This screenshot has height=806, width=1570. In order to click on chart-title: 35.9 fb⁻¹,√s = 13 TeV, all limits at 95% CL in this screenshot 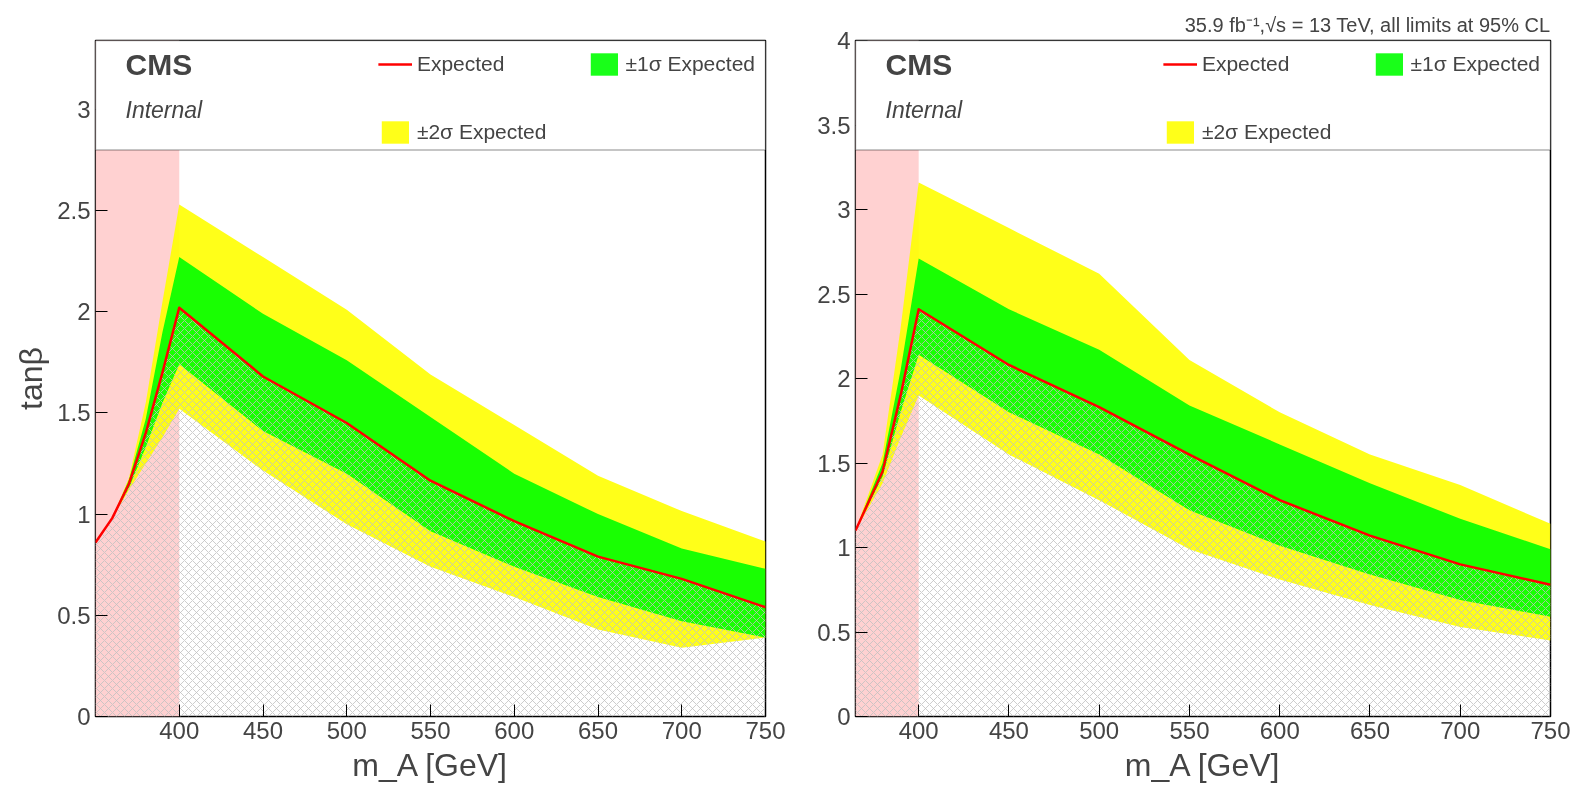, I will do `click(1367, 24)`.